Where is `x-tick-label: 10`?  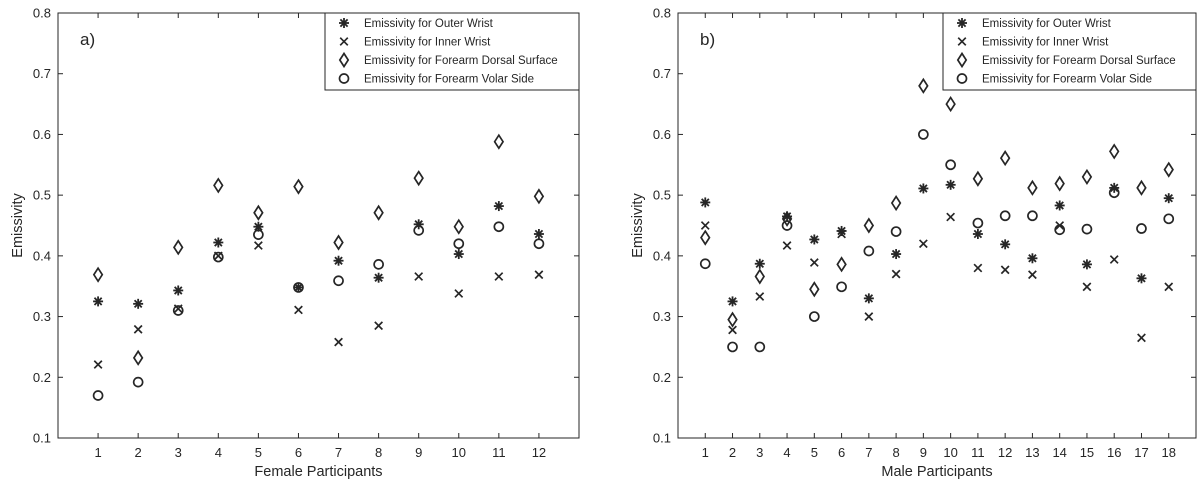
x-tick-label: 10 is located at coordinates (459, 452).